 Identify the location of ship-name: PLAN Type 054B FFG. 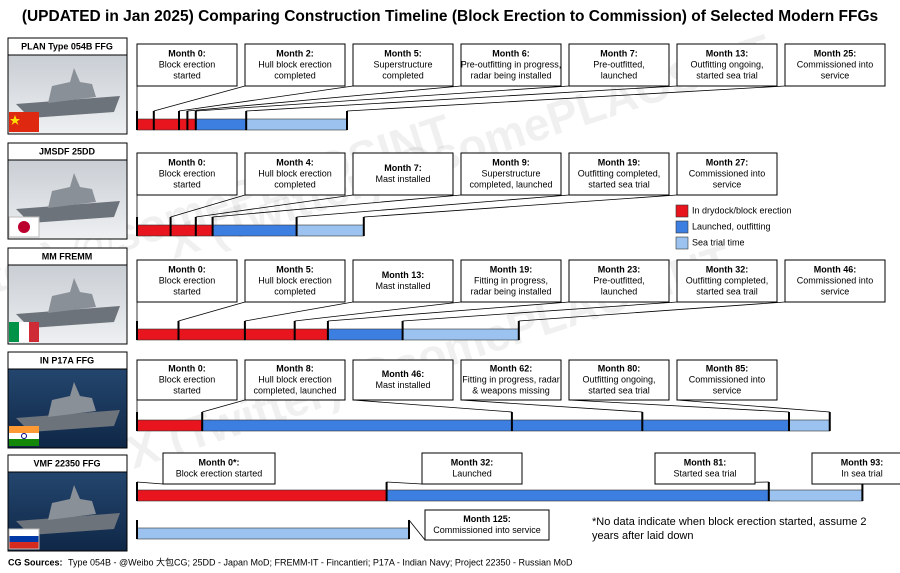
(67, 46).